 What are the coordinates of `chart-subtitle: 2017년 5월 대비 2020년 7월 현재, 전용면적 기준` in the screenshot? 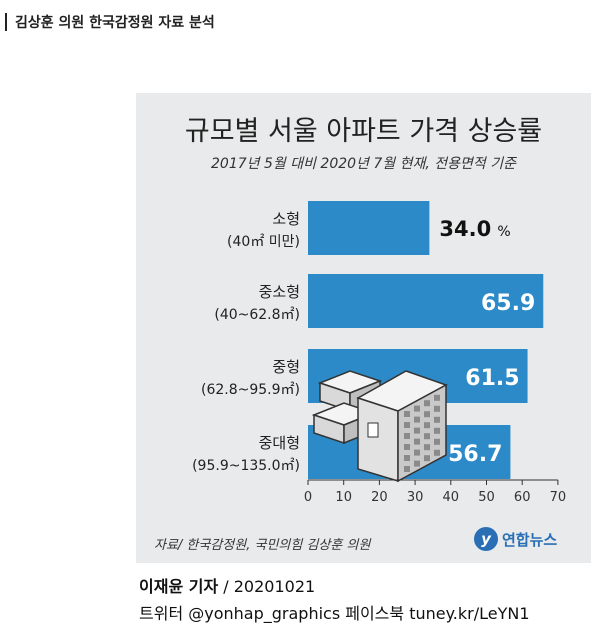 It's located at (363, 164).